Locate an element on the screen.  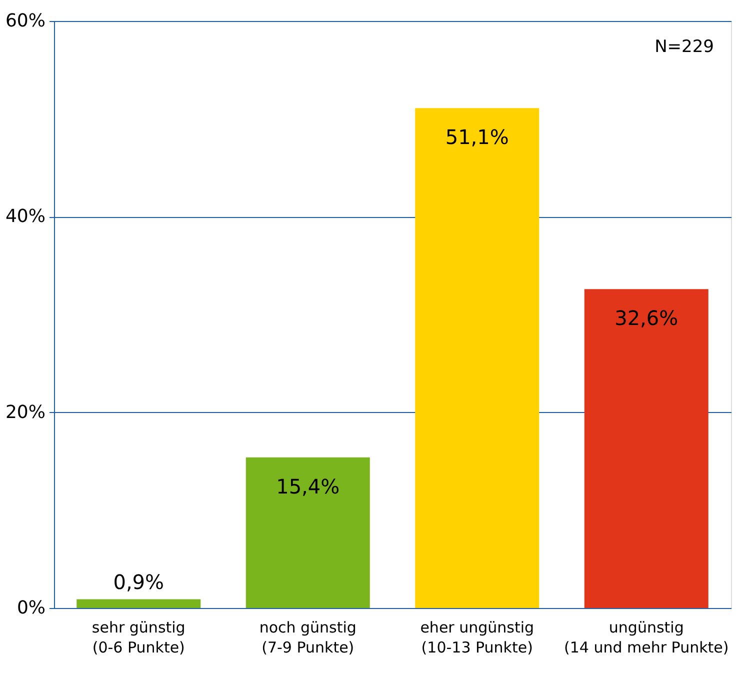
y-tick-label: 40% is located at coordinates (25, 217).